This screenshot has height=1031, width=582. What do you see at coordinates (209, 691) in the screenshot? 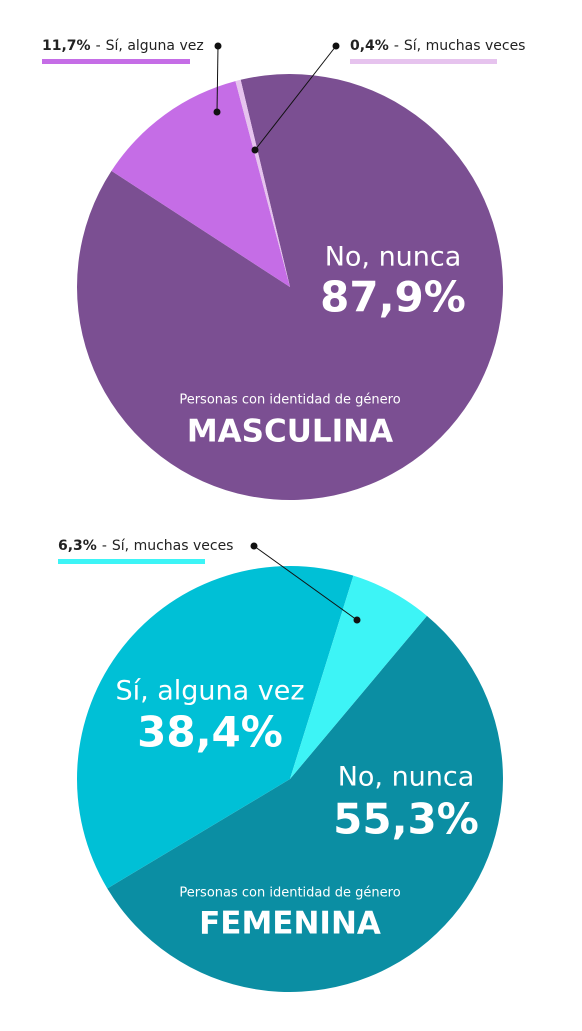
I see `slice-category: Sí, alguna vez` at bounding box center [209, 691].